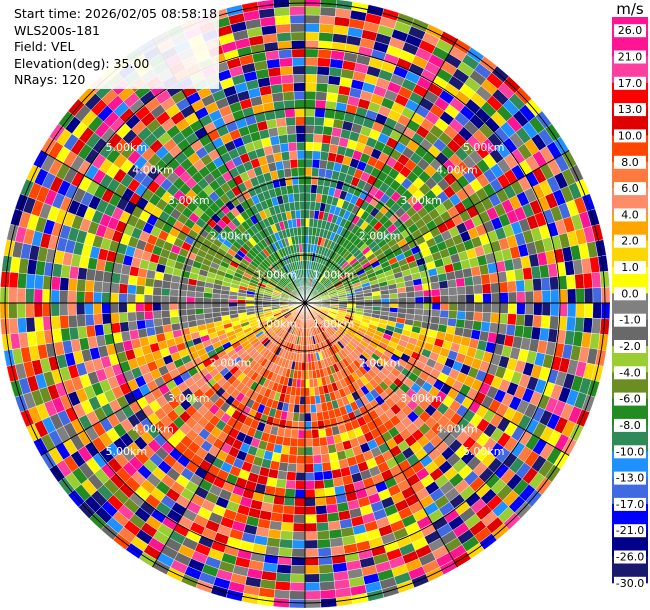 This screenshot has width=650, height=610. What do you see at coordinates (630, 109) in the screenshot?
I see `colorbar-tick-label: 13.0` at bounding box center [630, 109].